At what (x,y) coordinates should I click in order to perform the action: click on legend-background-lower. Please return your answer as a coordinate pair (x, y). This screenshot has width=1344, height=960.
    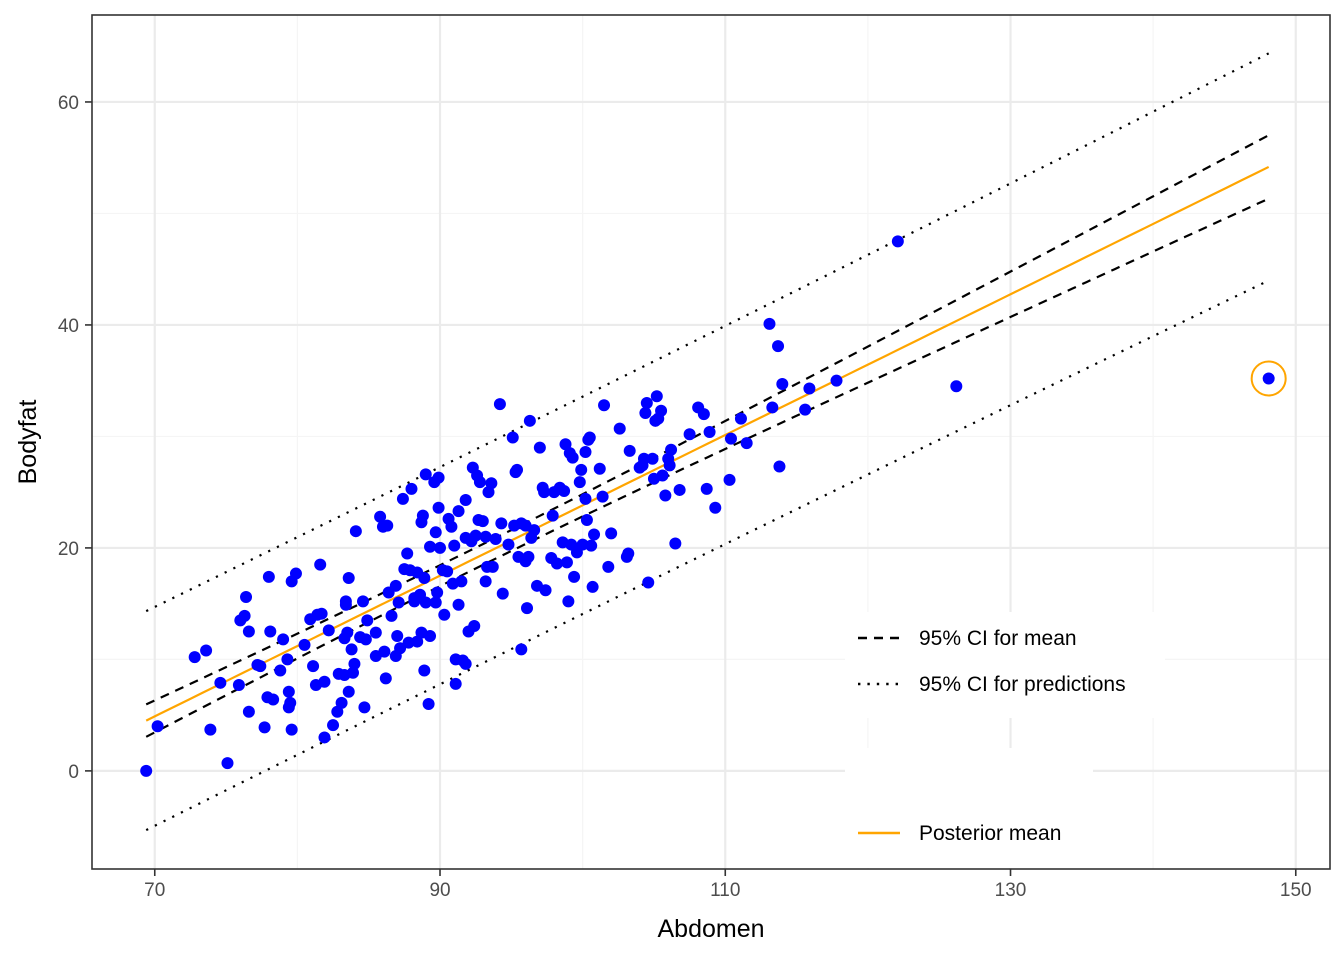
    Looking at the image, I should click on (969, 808).